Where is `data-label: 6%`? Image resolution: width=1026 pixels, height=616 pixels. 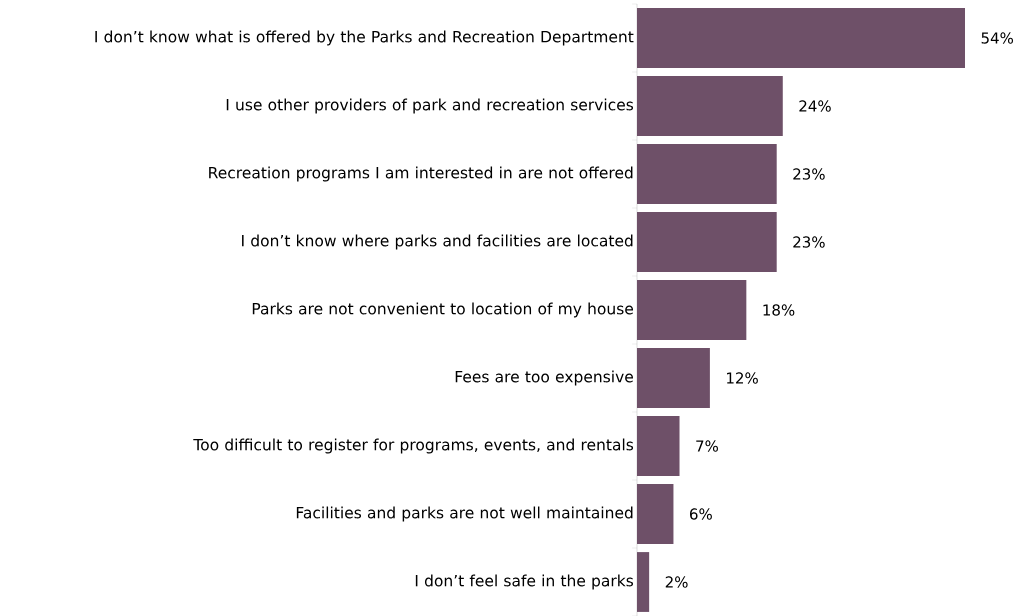 data-label: 6% is located at coordinates (701, 514).